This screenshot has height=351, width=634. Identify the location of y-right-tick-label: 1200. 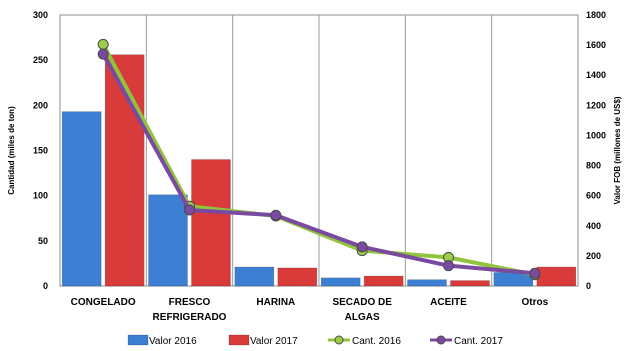
(596, 105).